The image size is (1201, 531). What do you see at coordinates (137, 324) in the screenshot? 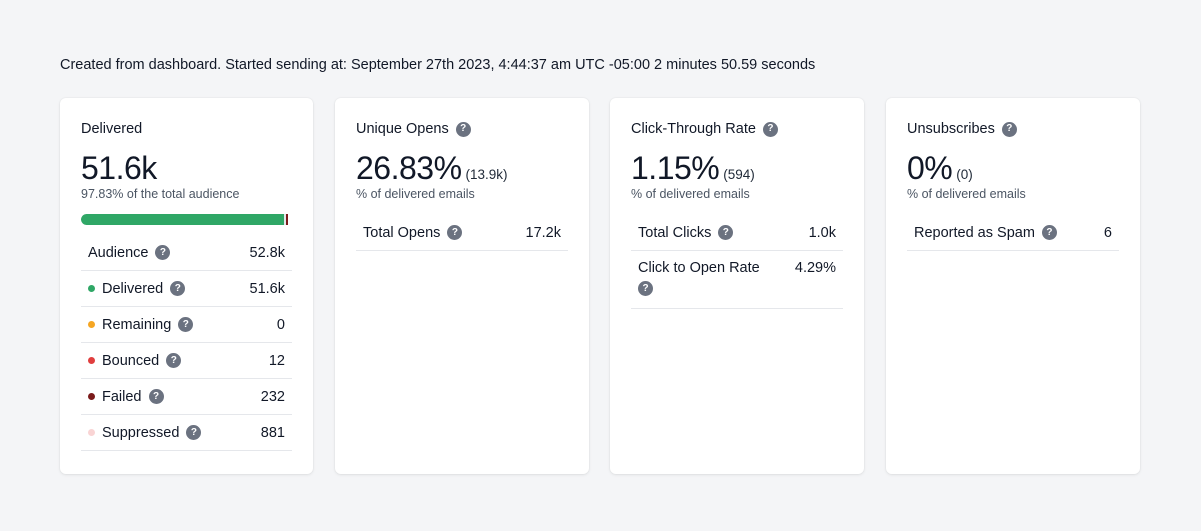
I see `row-label: Remaining` at bounding box center [137, 324].